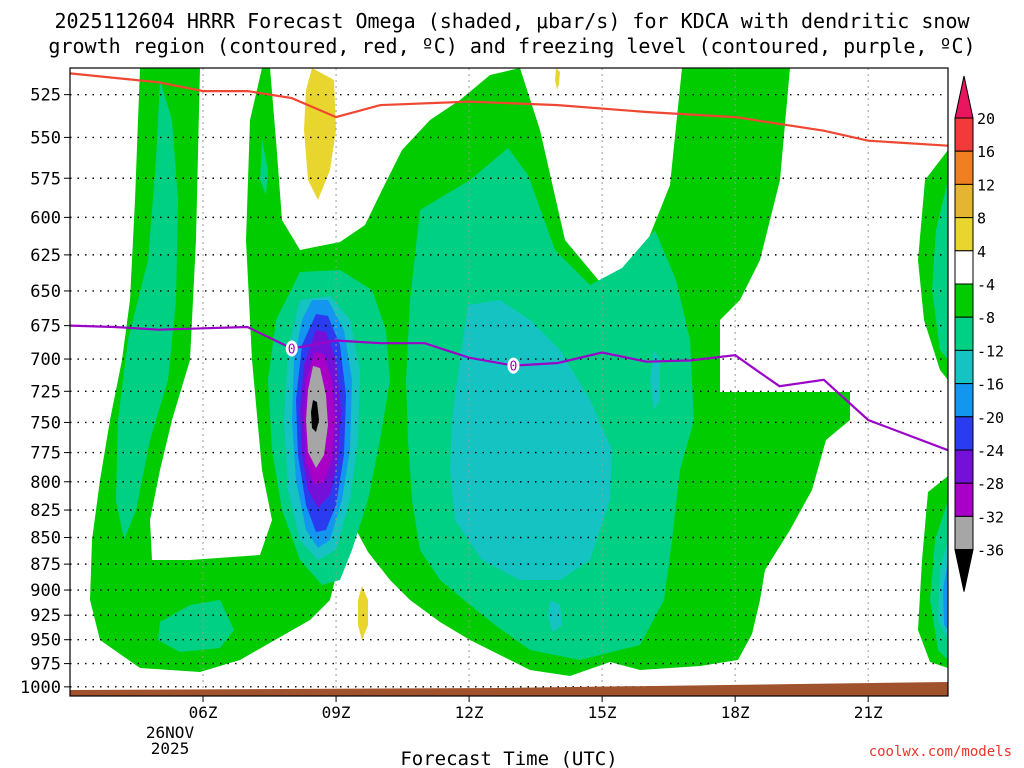  What do you see at coordinates (555, 616) in the screenshot?
I see `omega-minus12-small` at bounding box center [555, 616].